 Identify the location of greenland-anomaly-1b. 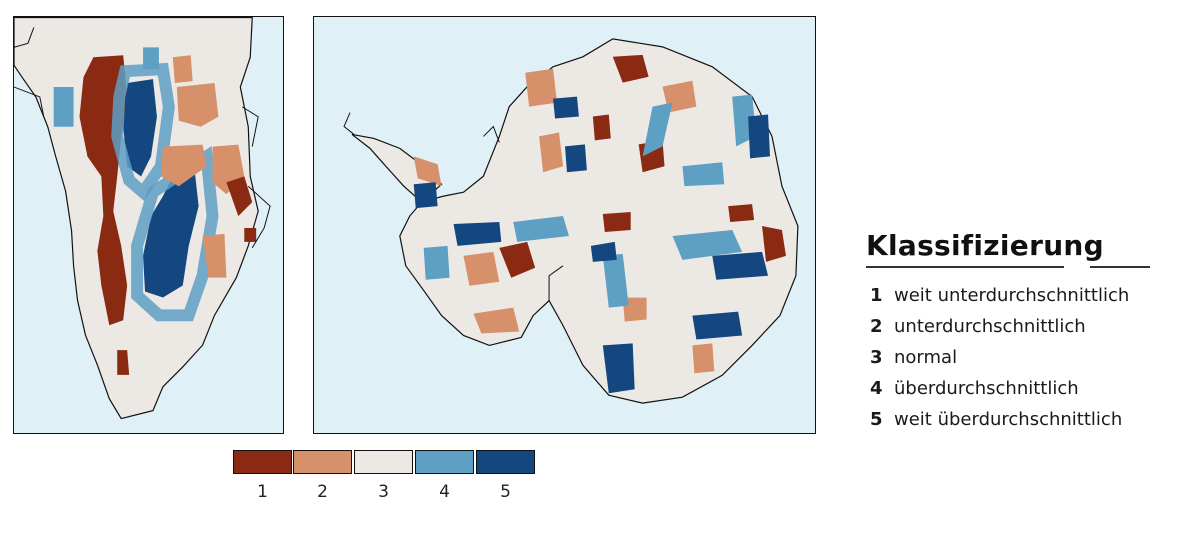
(123, 362).